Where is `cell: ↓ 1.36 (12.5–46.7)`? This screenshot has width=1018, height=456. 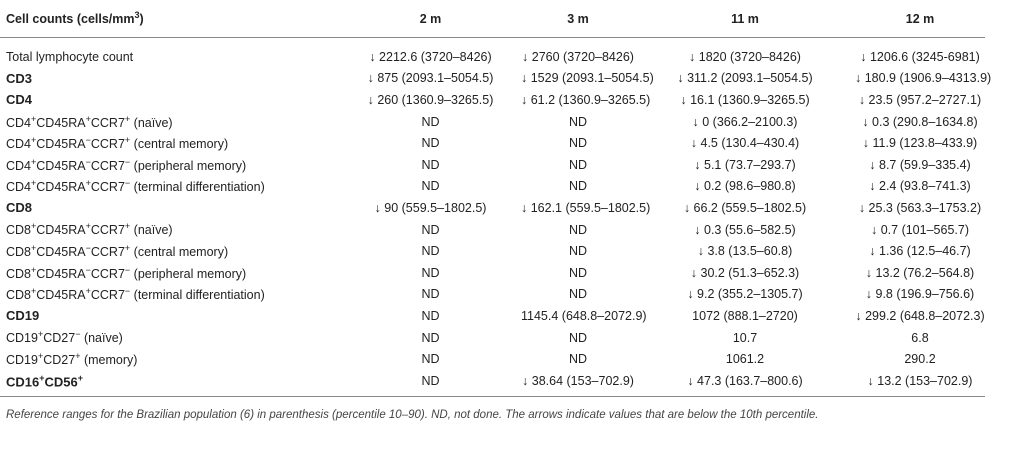
cell: ↓ 1.36 (12.5–46.7) is located at coordinates (920, 251).